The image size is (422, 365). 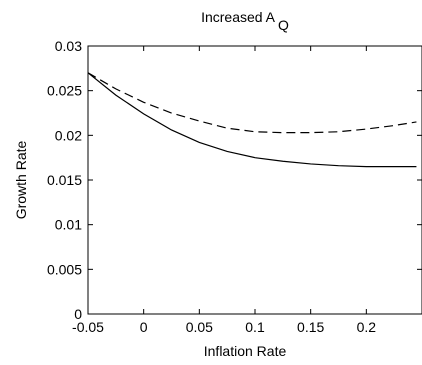 What do you see at coordinates (367, 327) in the screenshot?
I see `x-tick-label: 0.2` at bounding box center [367, 327].